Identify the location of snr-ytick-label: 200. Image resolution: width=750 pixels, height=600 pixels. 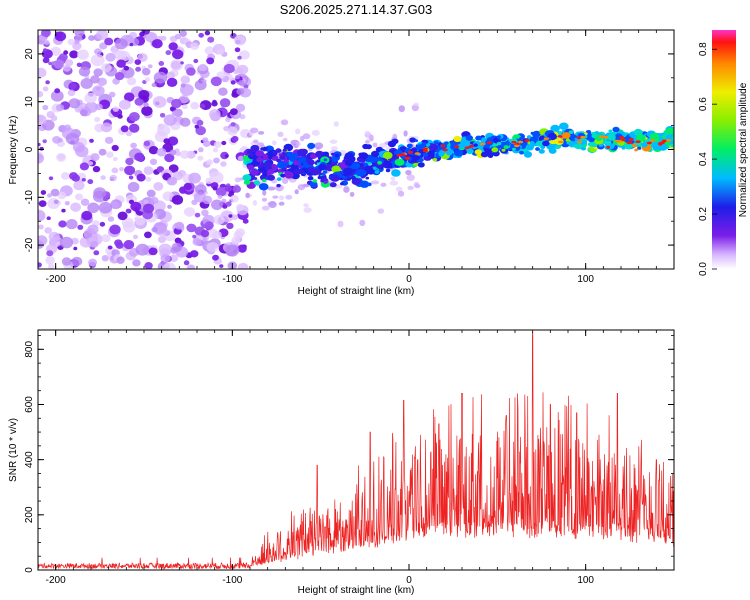
(29, 514).